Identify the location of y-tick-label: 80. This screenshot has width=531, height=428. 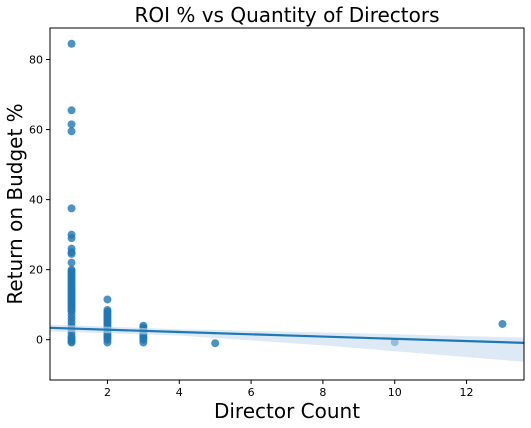
(36, 60).